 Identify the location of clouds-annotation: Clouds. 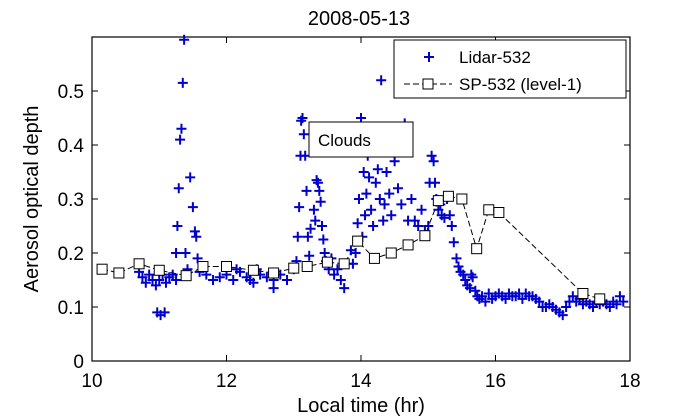
(361, 139).